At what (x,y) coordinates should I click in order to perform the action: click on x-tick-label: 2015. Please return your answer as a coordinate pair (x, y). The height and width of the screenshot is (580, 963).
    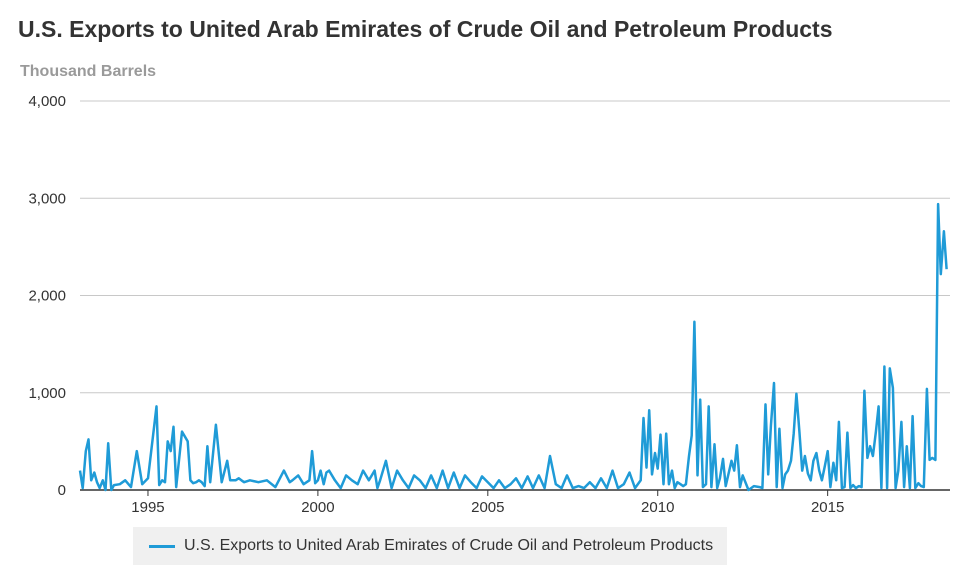
    Looking at the image, I should click on (827, 507).